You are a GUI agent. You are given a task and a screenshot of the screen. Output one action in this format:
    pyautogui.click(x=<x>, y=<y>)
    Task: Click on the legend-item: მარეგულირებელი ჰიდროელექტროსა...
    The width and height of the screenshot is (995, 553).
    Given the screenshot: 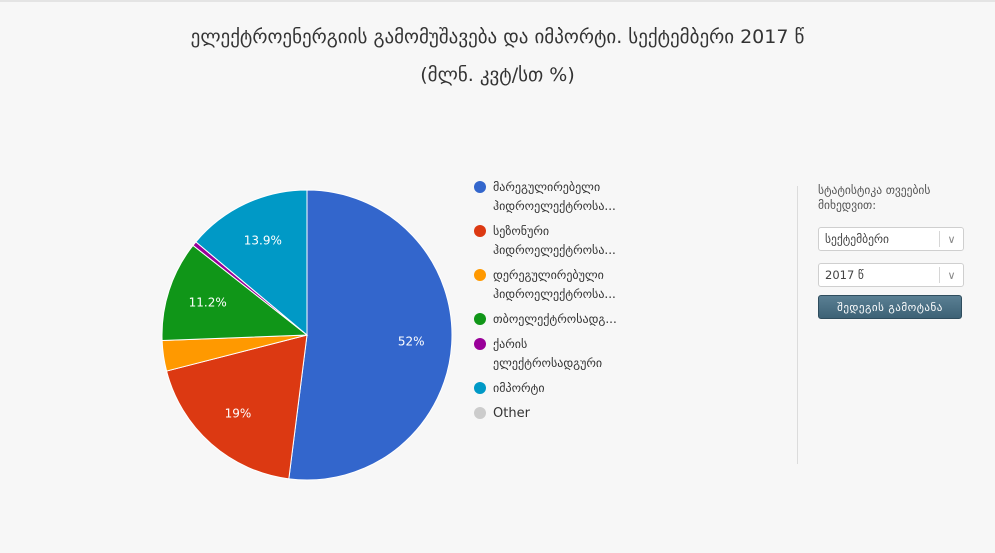 What is the action you would take?
    pyautogui.click(x=574, y=197)
    